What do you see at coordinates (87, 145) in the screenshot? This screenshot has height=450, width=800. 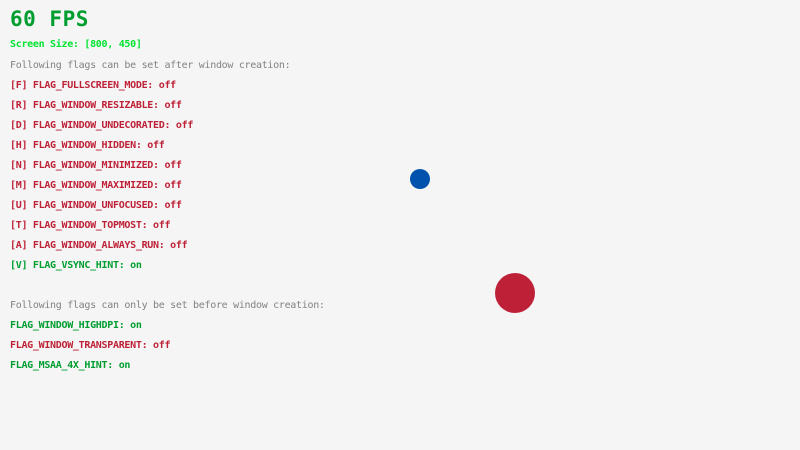 I see `flag-window-hidden: [H] FLAG_WINDOW_HIDDEN: off` at bounding box center [87, 145].